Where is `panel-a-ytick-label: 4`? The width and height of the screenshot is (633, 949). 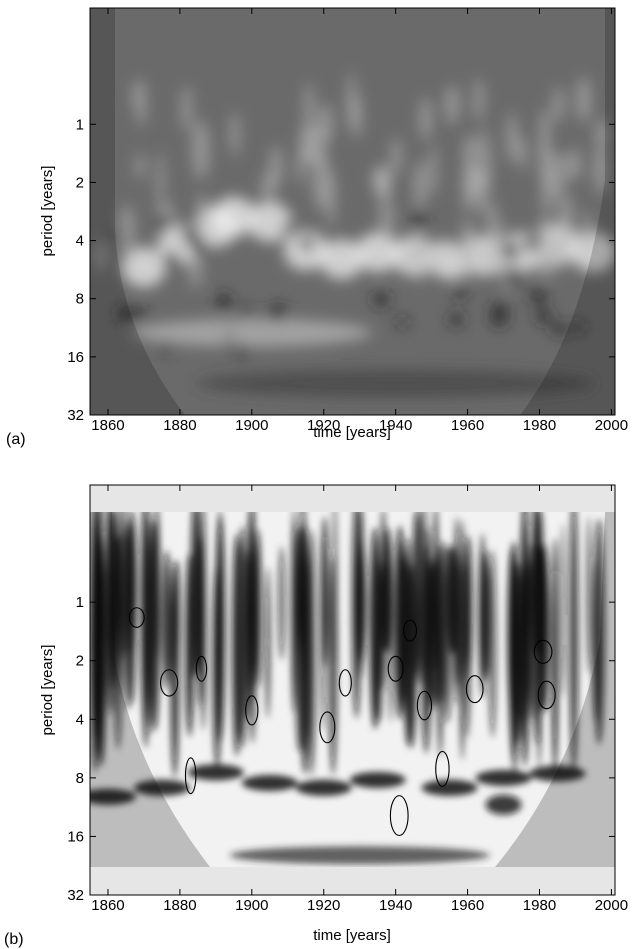
panel-a-ytick-label: 4 is located at coordinates (80, 241).